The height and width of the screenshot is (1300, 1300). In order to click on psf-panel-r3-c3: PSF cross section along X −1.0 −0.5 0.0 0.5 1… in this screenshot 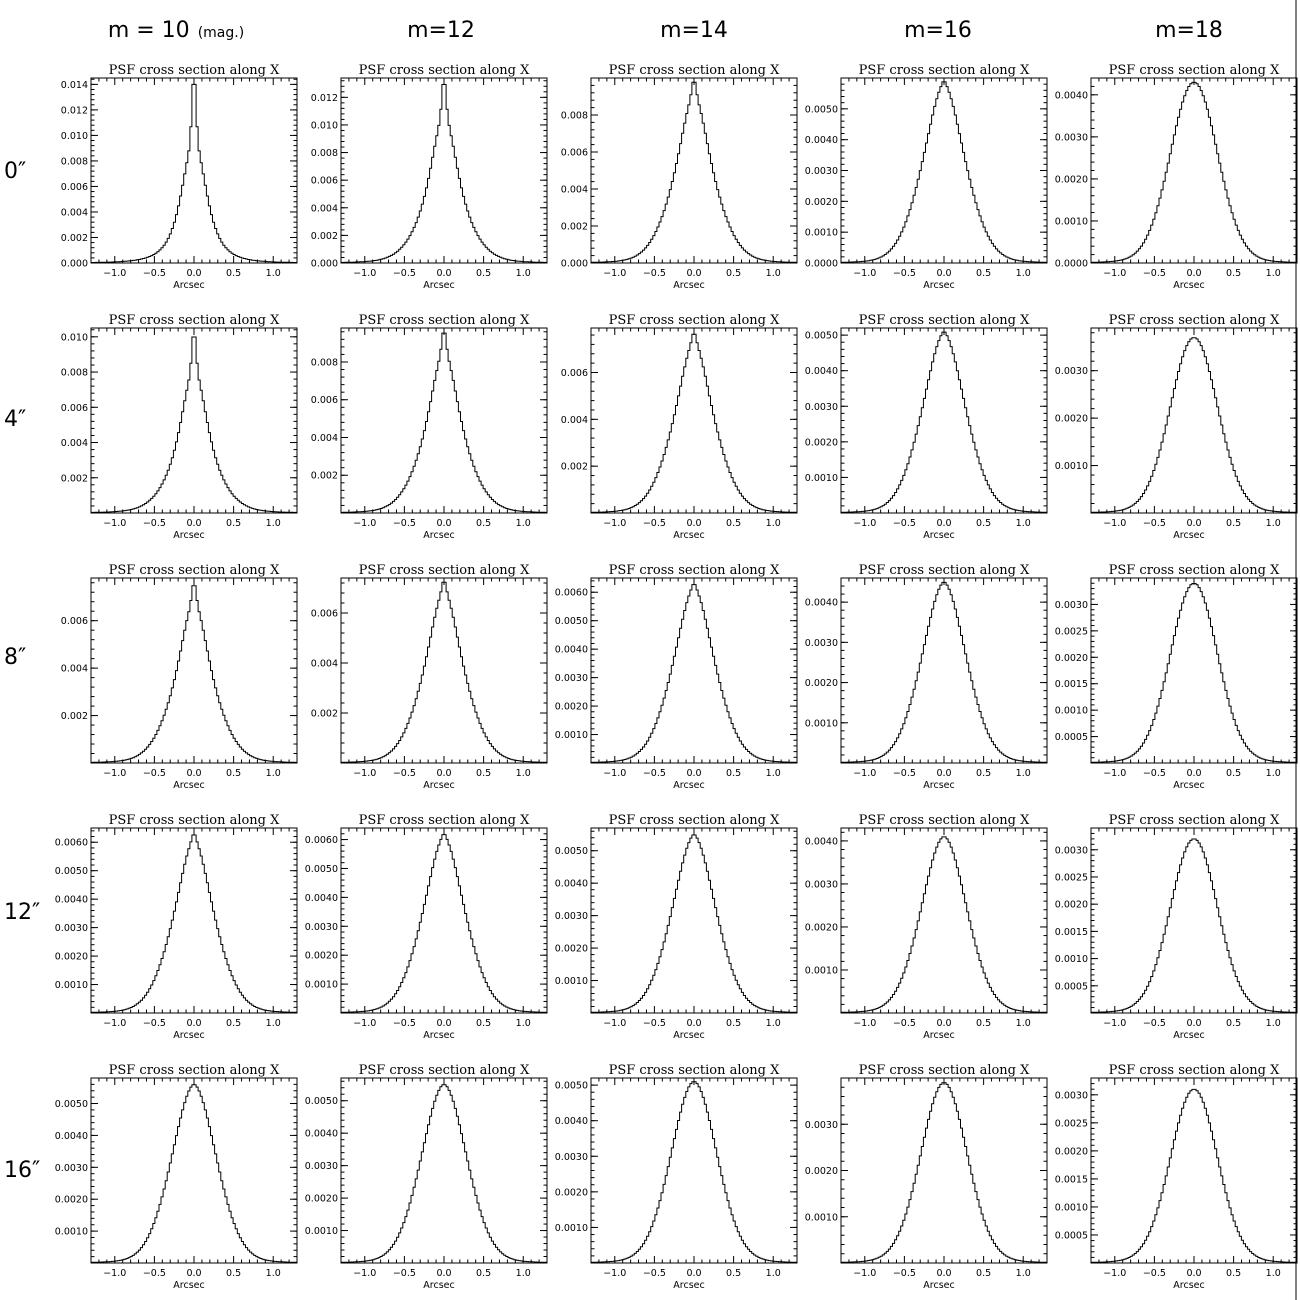, I will do `click(926, 927)`.